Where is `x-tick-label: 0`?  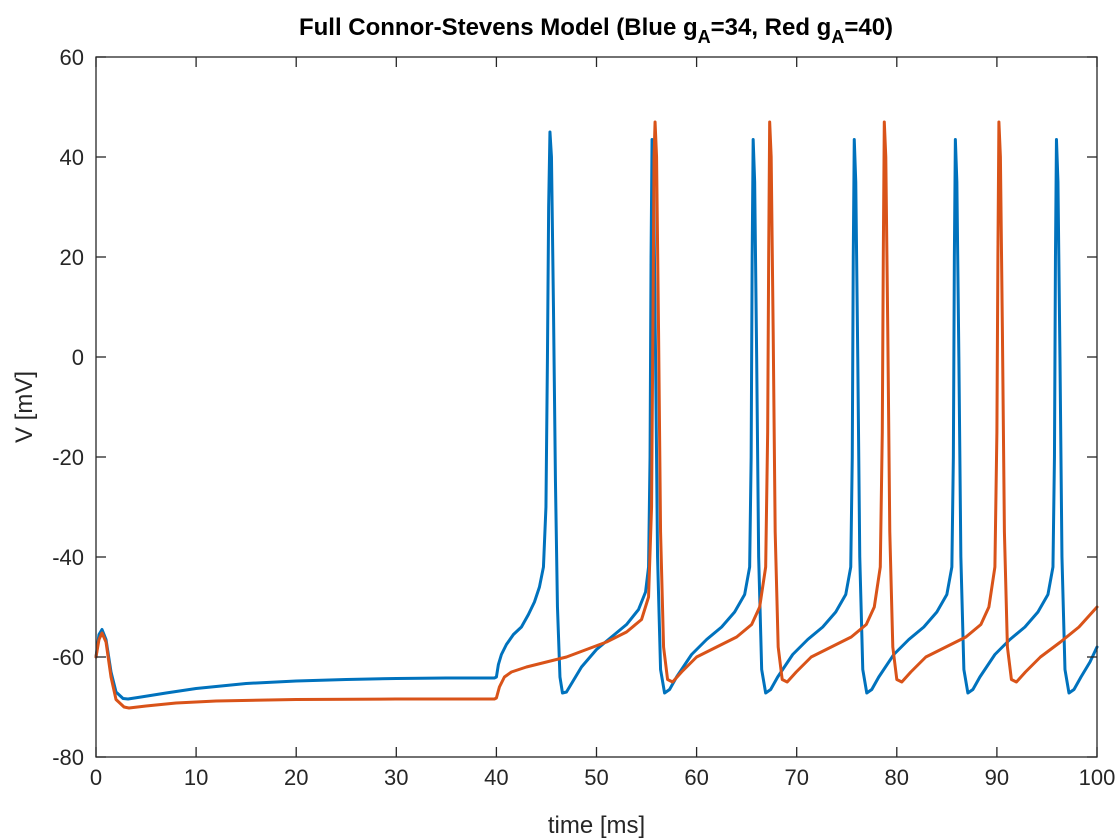 x-tick-label: 0 is located at coordinates (96, 777).